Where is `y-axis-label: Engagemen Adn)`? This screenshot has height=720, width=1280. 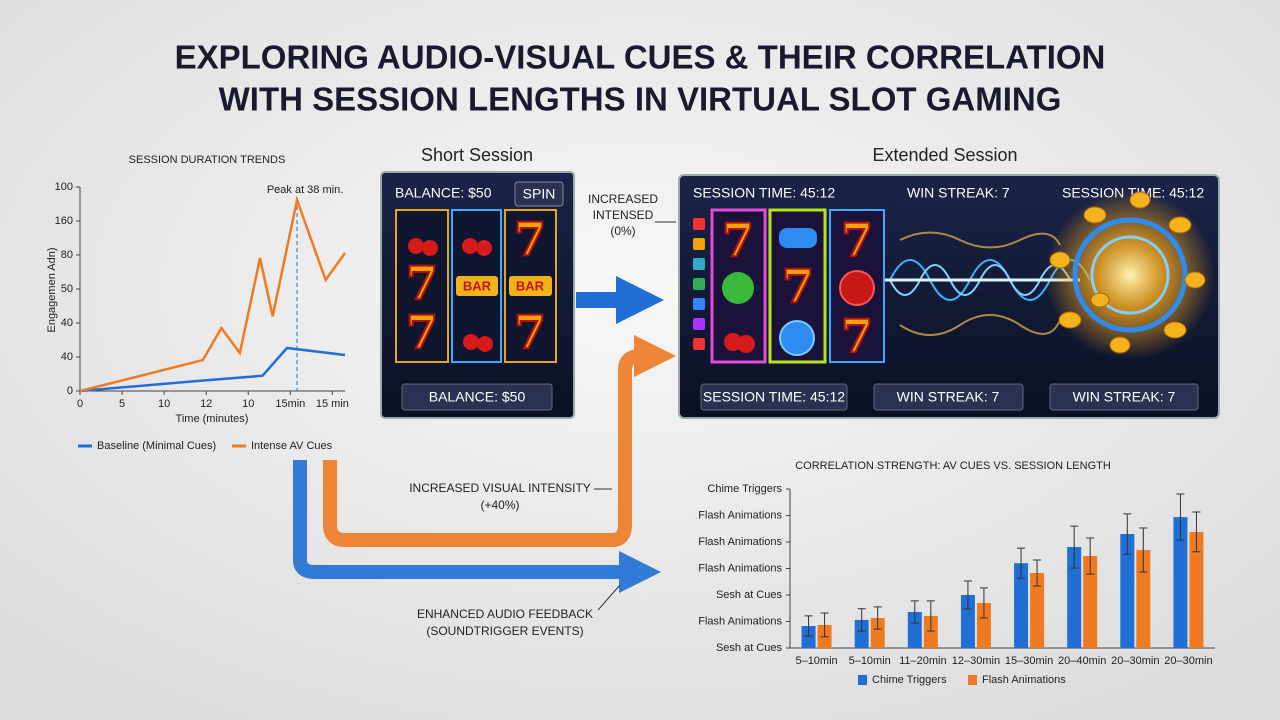 y-axis-label: Engagemen Adn) is located at coordinates (52, 289).